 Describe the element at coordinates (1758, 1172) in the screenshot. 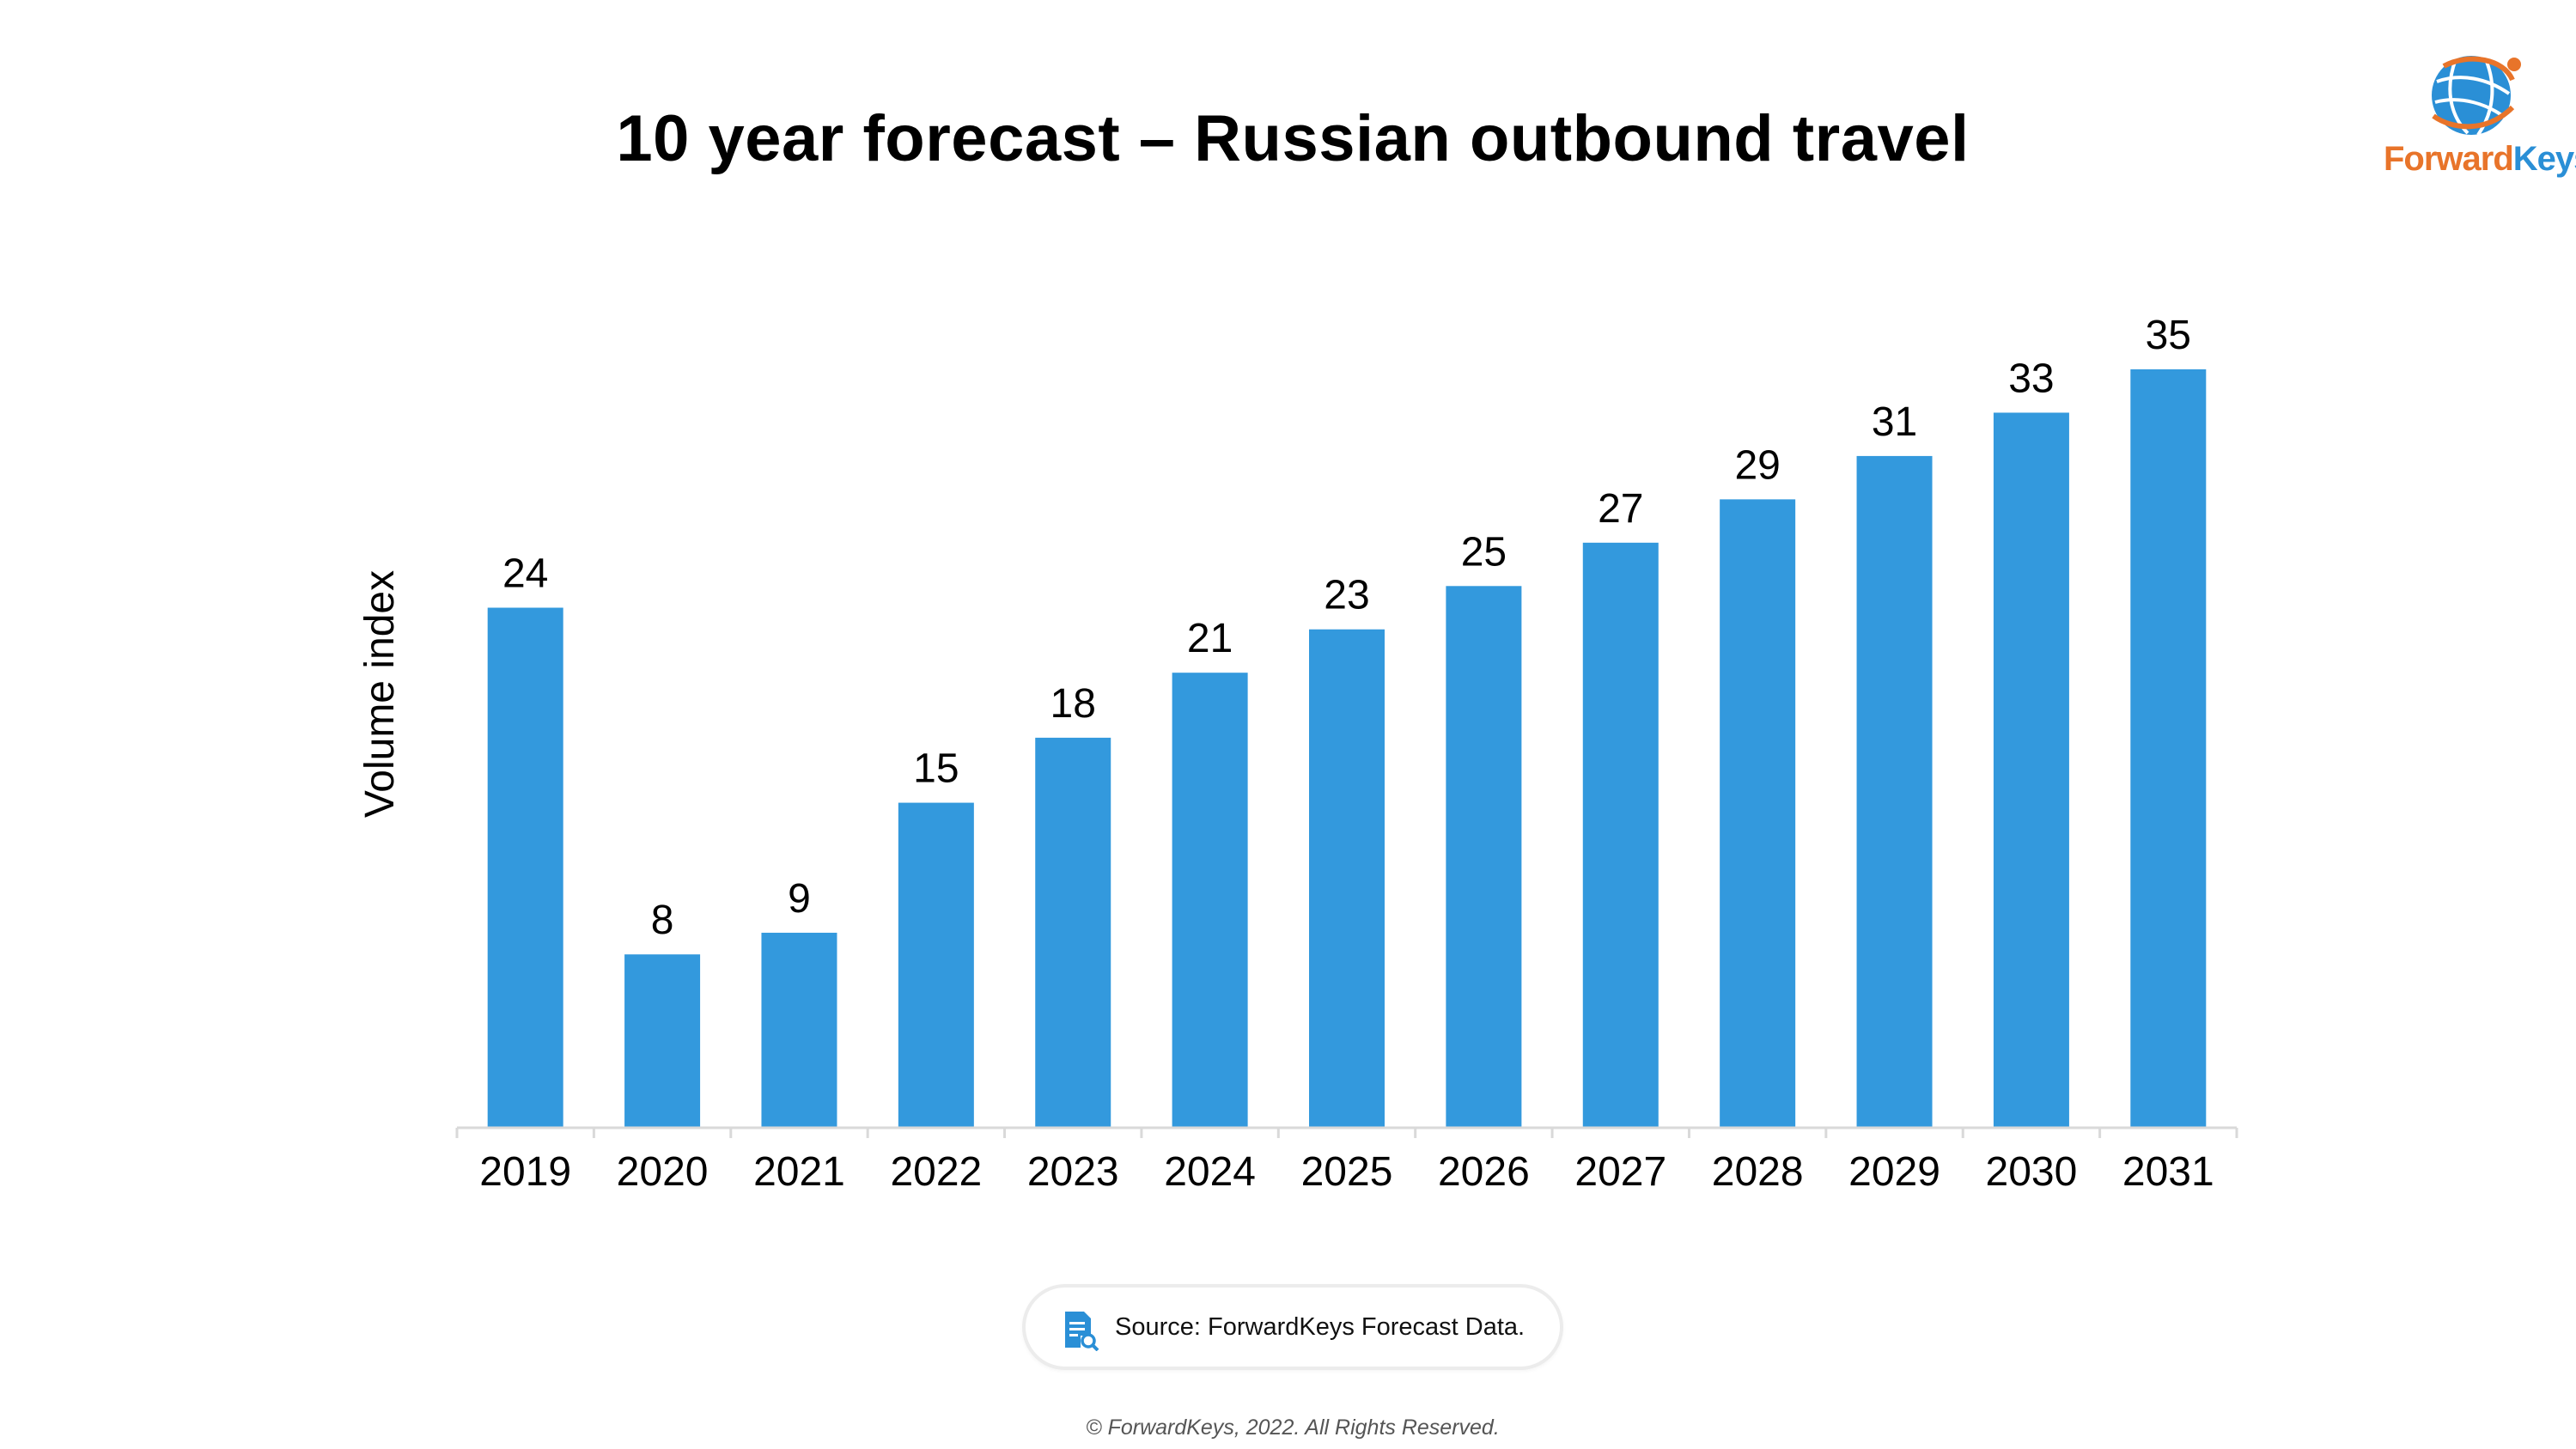

I see `x-tick-label-2028: 2028` at that location.